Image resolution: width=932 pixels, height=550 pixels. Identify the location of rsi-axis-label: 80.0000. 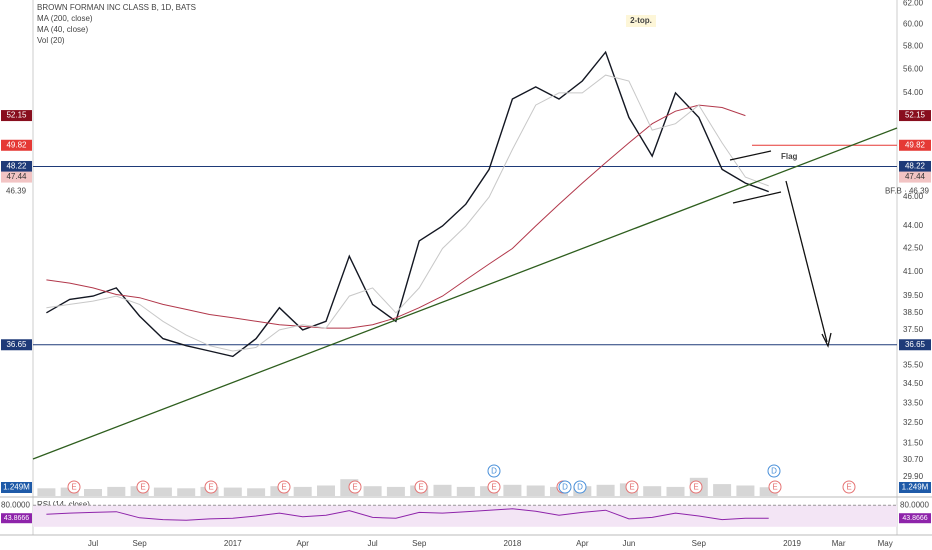
(15, 504).